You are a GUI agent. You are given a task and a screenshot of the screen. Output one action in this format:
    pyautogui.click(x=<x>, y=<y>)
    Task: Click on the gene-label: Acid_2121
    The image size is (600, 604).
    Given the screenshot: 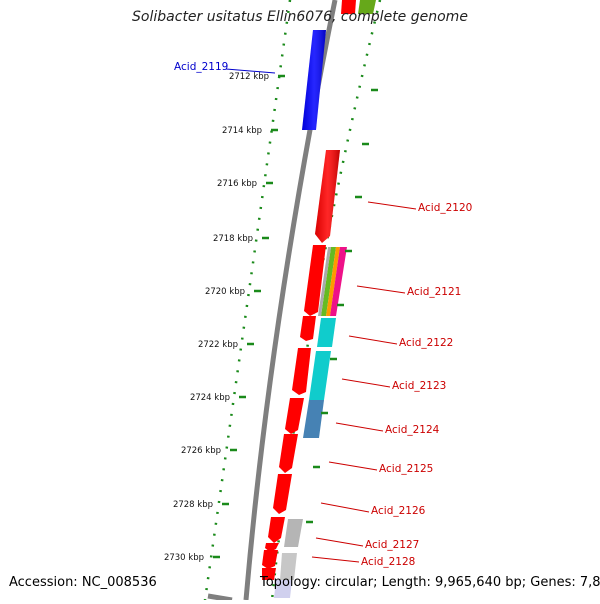 What is the action you would take?
    pyautogui.click(x=434, y=292)
    